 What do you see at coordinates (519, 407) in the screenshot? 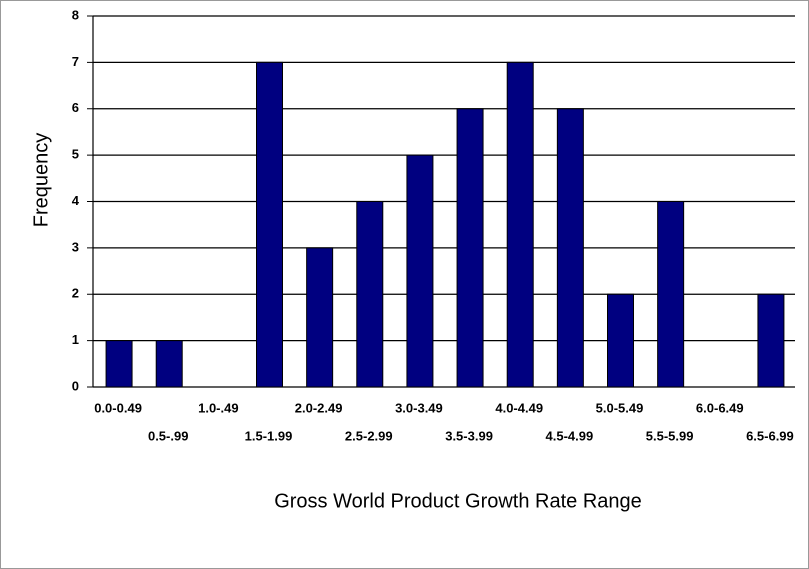
I see `x-tick-label: 4.0-4.49` at bounding box center [519, 407].